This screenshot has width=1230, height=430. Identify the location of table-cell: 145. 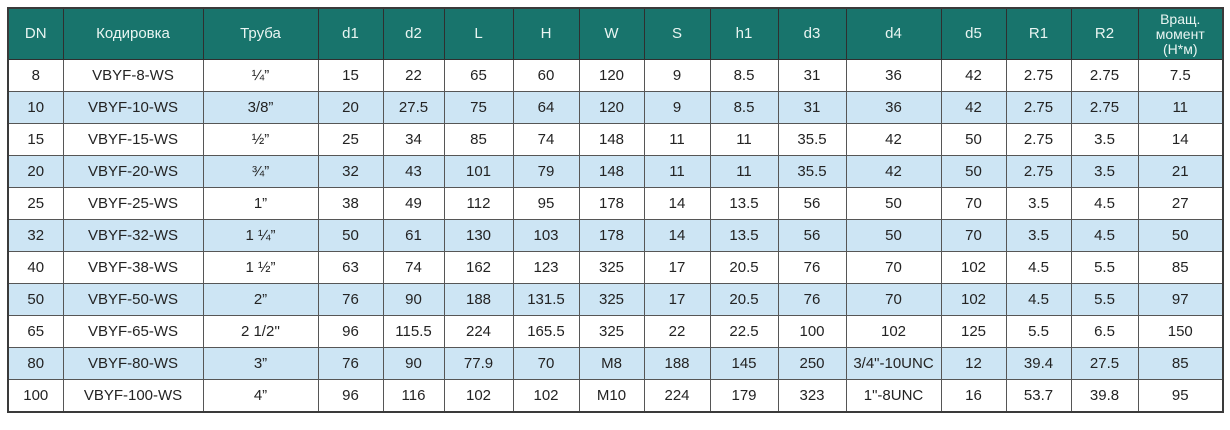
(744, 363).